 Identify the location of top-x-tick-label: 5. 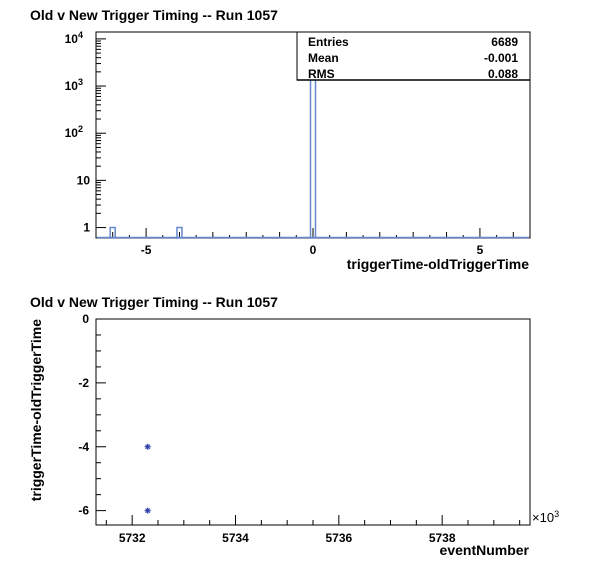
(480, 250).